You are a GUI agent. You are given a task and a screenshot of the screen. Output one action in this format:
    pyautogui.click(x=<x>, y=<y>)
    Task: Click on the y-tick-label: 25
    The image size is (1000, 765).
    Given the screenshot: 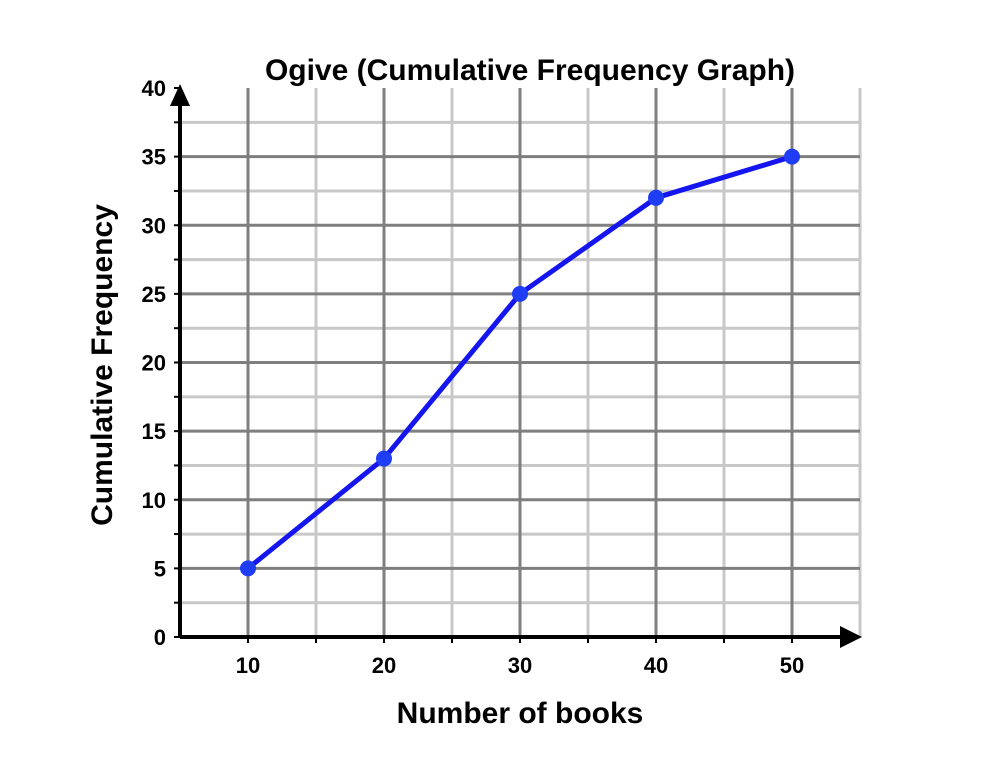 What is the action you would take?
    pyautogui.click(x=154, y=294)
    